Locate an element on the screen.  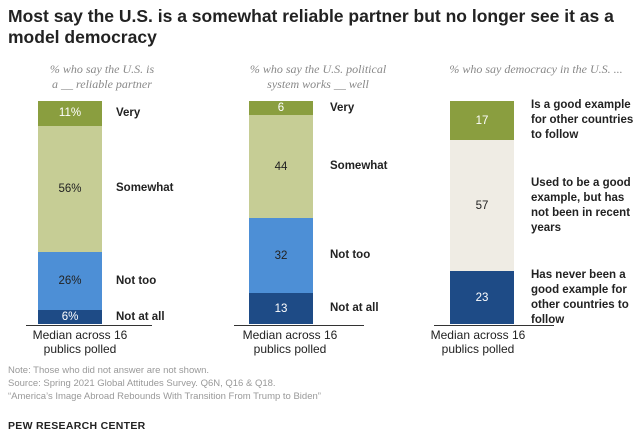
subtitle-line: % who say the U.S. political is located at coordinates (318, 69).